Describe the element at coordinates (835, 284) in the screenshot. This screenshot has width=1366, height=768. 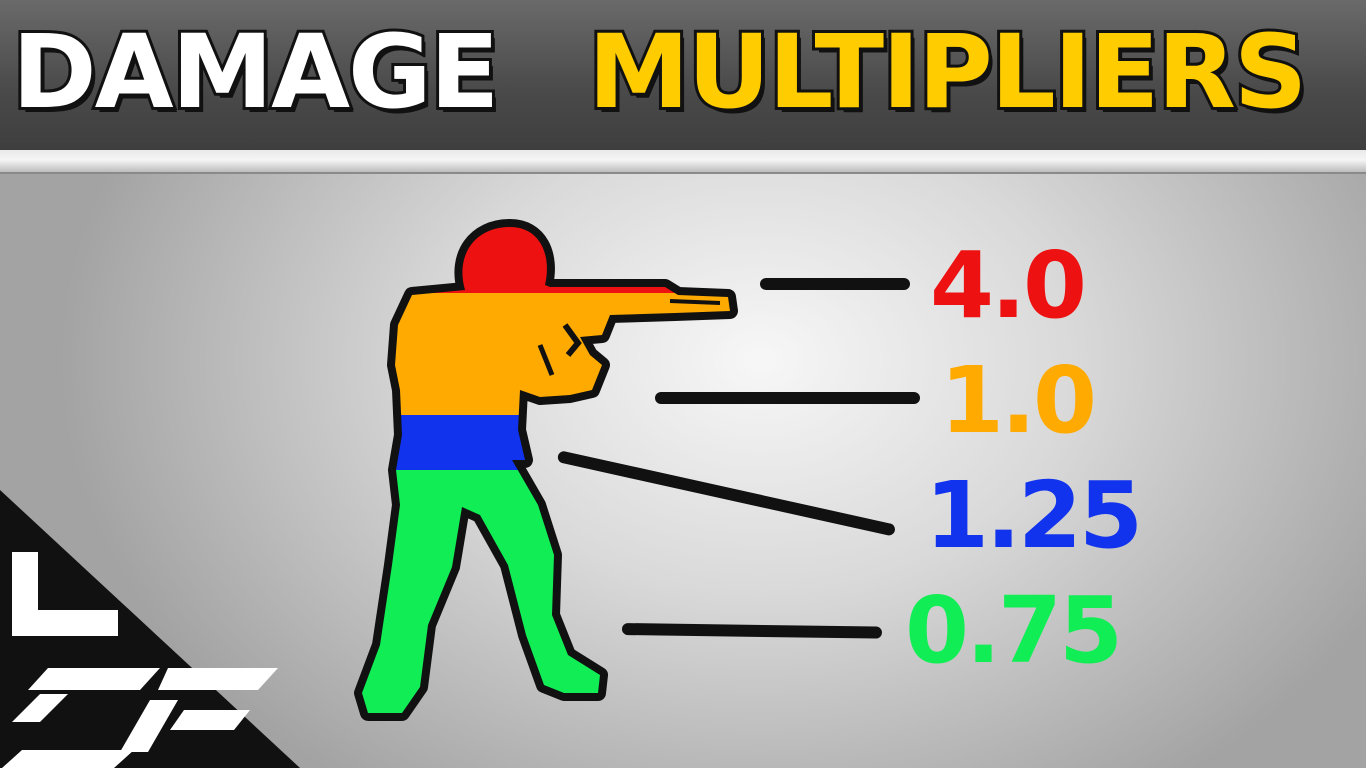
I see `leader-line-head` at that location.